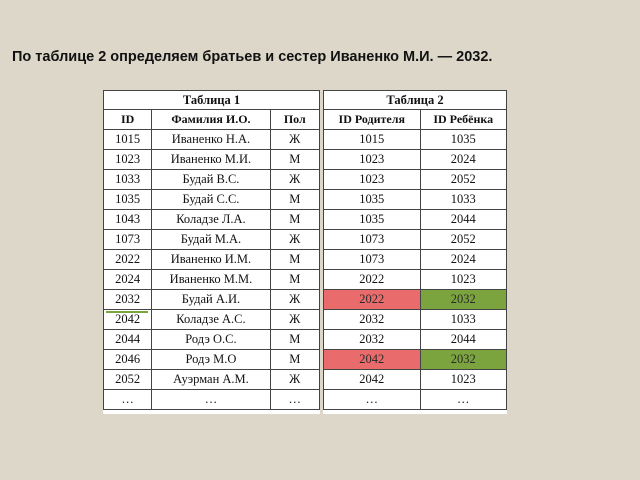 The width and height of the screenshot is (640, 480). I want to click on table-1-id-cell: 2032, so click(127, 299).